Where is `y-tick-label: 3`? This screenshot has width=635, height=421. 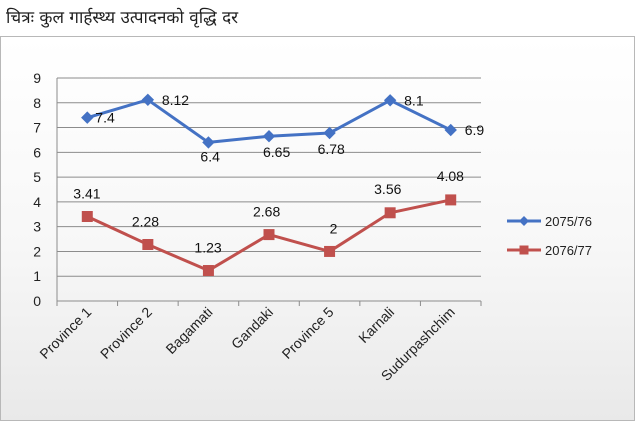 y-tick-label: 3 is located at coordinates (37, 227).